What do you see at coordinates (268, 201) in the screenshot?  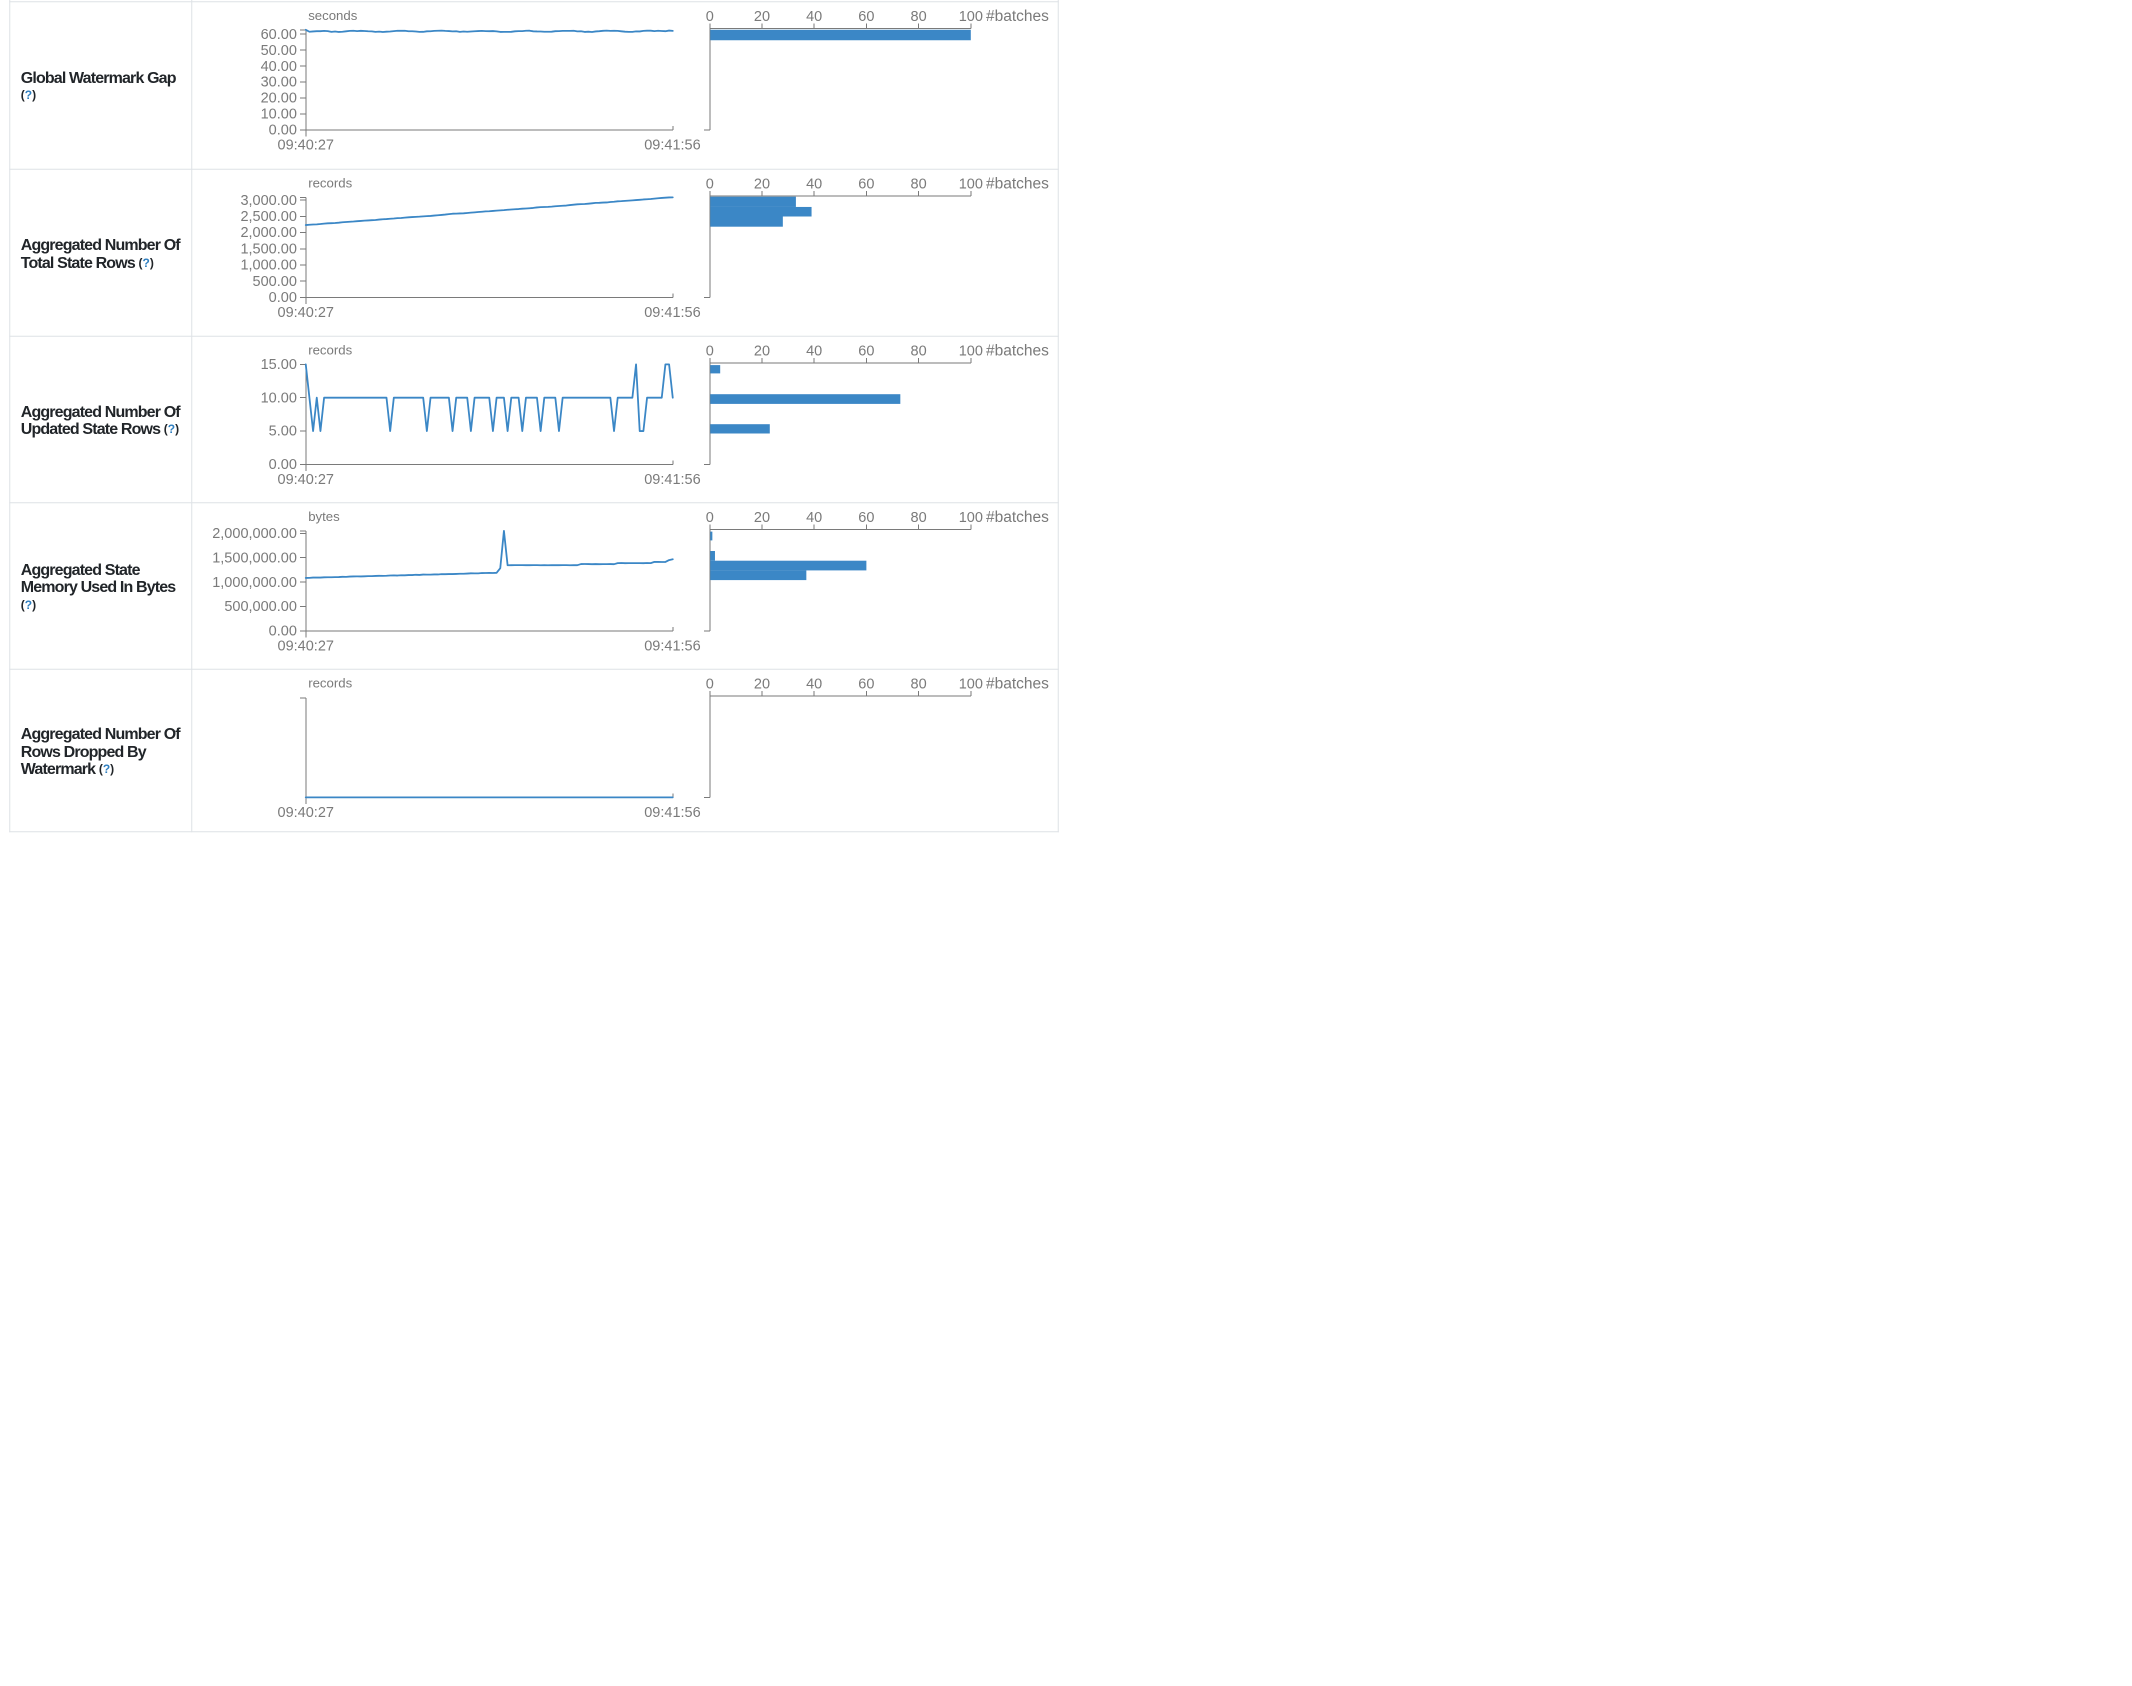 I see `svg-text: 3,000.00` at bounding box center [268, 201].